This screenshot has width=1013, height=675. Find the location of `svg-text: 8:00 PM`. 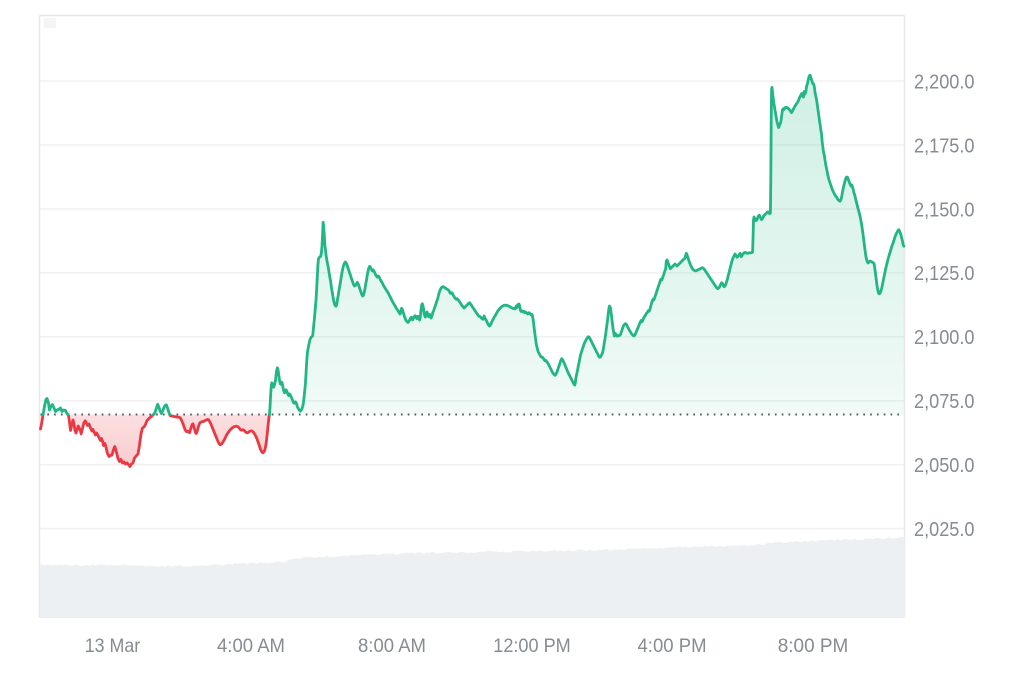

svg-text: 8:00 PM is located at coordinates (813, 646).